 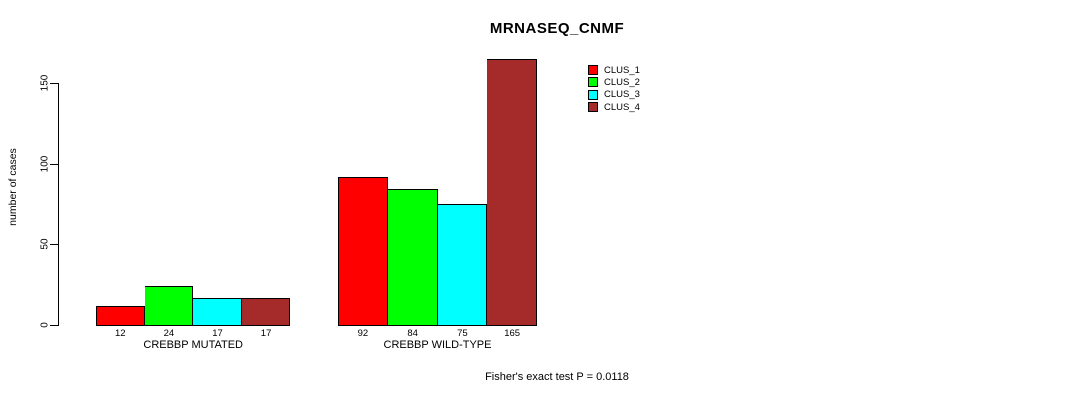 I want to click on bar-value-label: 12, so click(x=120, y=333).